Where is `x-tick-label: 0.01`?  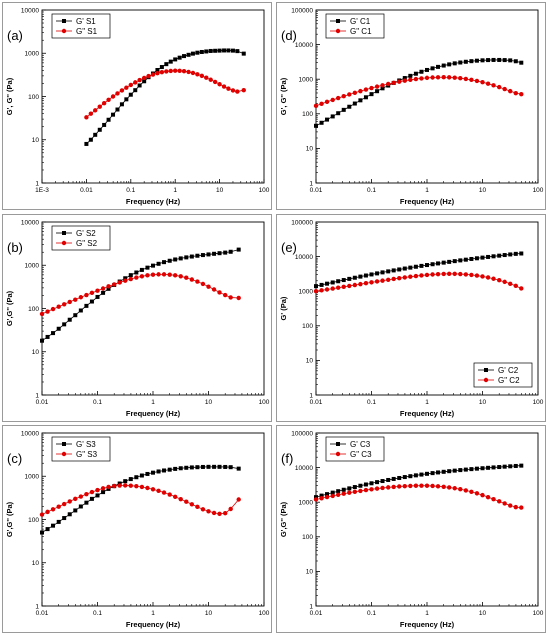
x-tick-label: 0.01 is located at coordinates (42, 613).